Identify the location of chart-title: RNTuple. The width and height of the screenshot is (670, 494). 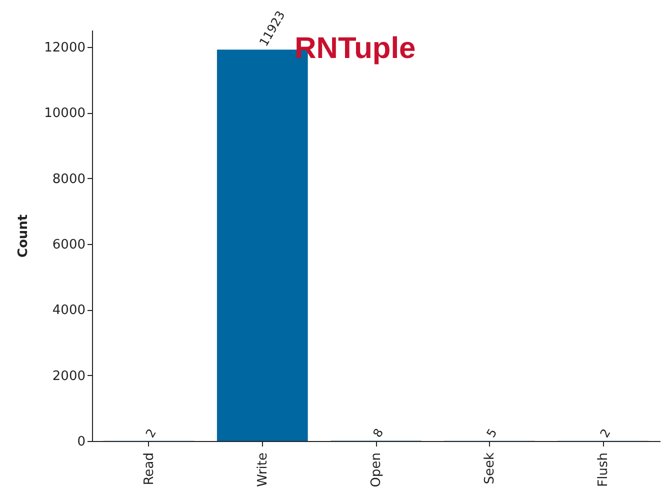
(355, 49).